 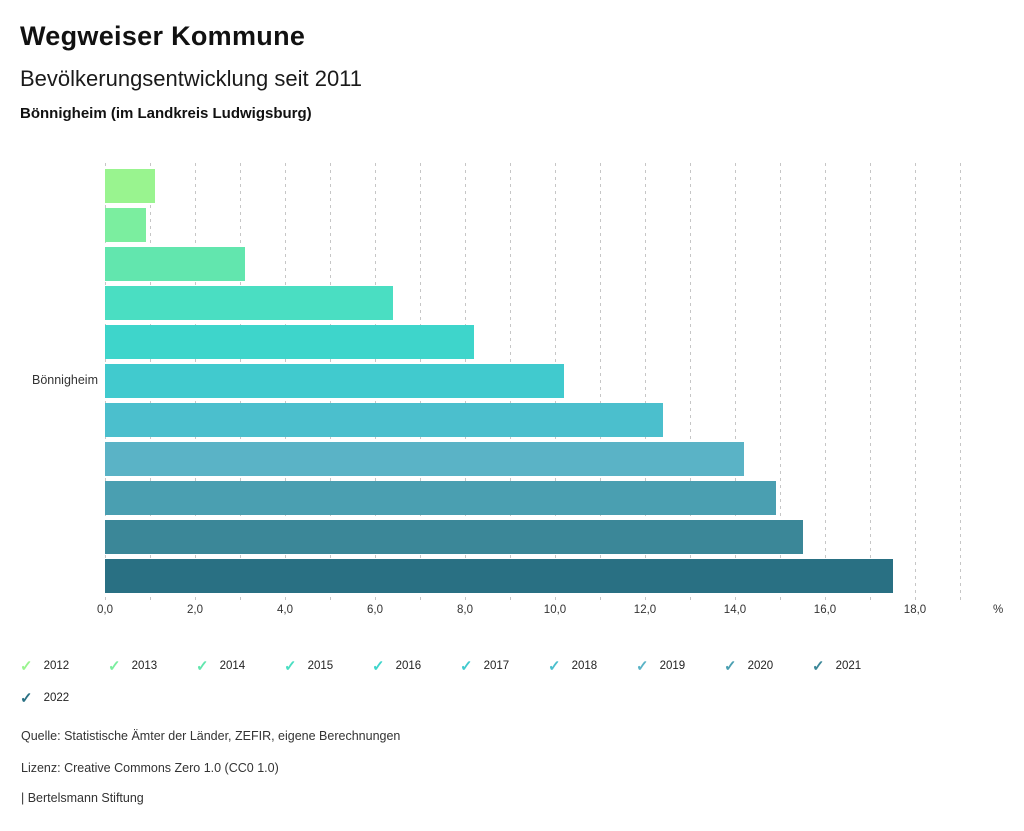 I want to click on legend-item-2022: ✓ 2022, so click(x=64, y=698).